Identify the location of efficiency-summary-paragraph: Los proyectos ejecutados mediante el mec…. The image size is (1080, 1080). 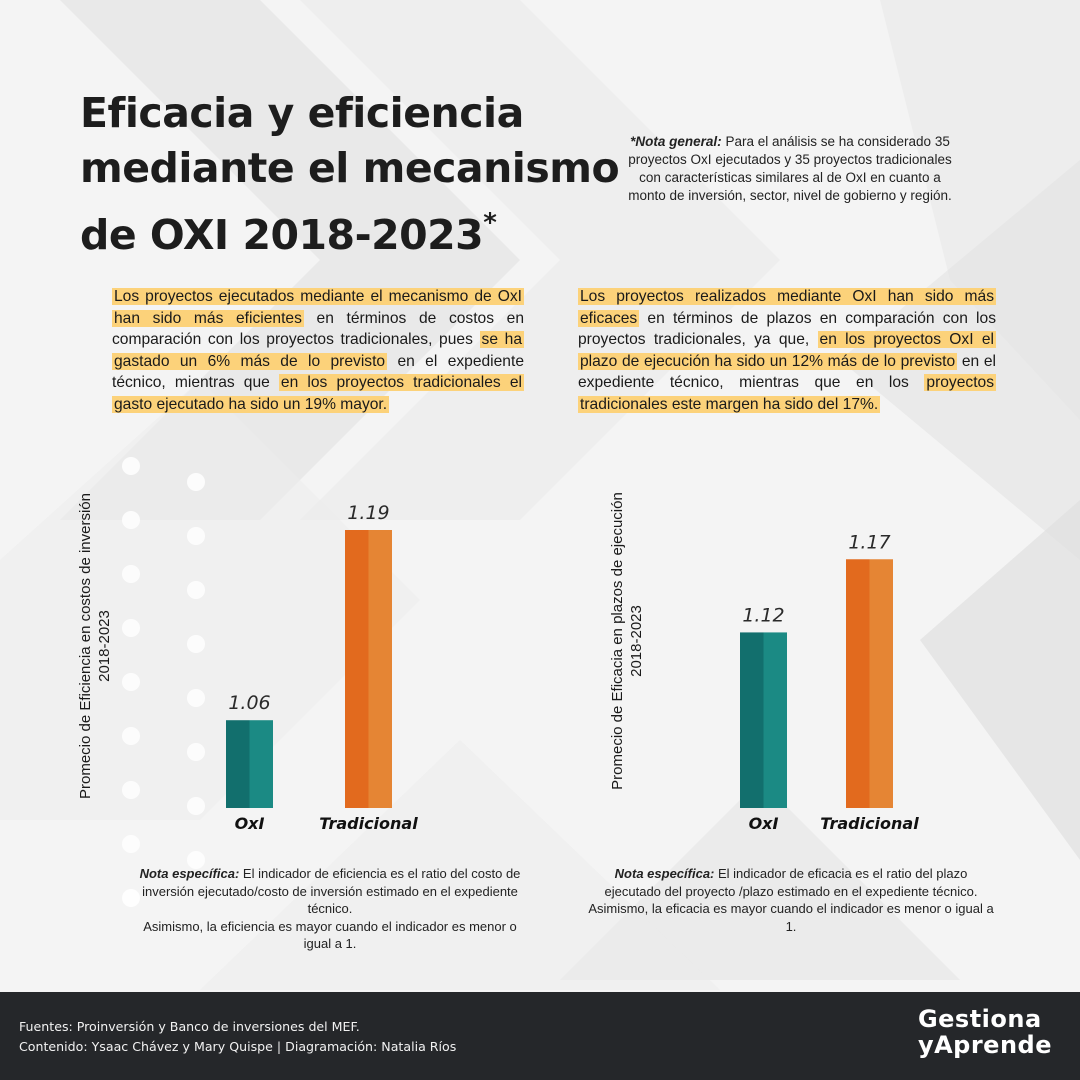
(318, 350).